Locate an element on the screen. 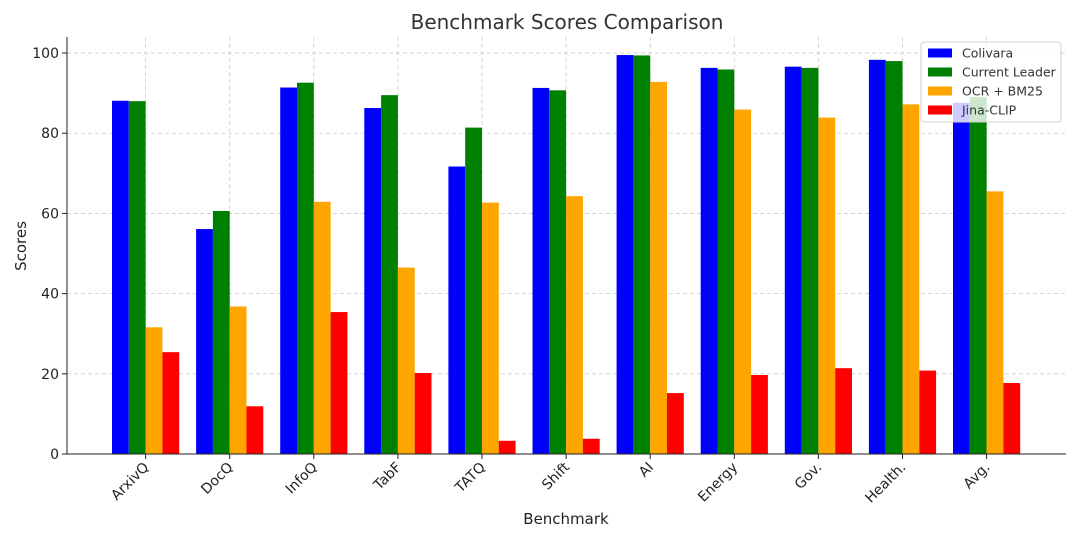 Image resolution: width=1080 pixels, height=540 pixels. legend-frame is located at coordinates (991, 82).